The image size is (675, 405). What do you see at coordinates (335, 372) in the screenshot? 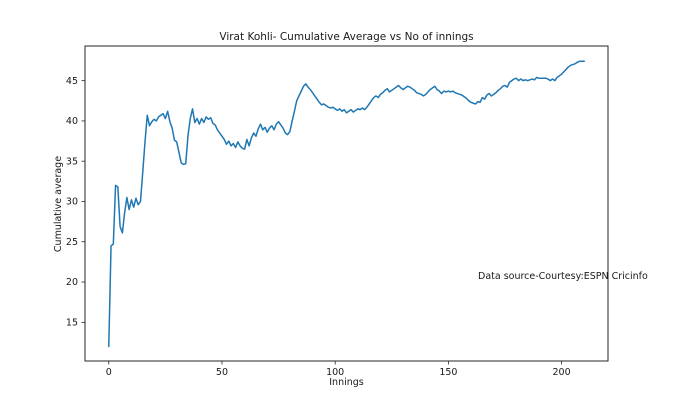
I see `x-tick-label: 100` at bounding box center [335, 372].